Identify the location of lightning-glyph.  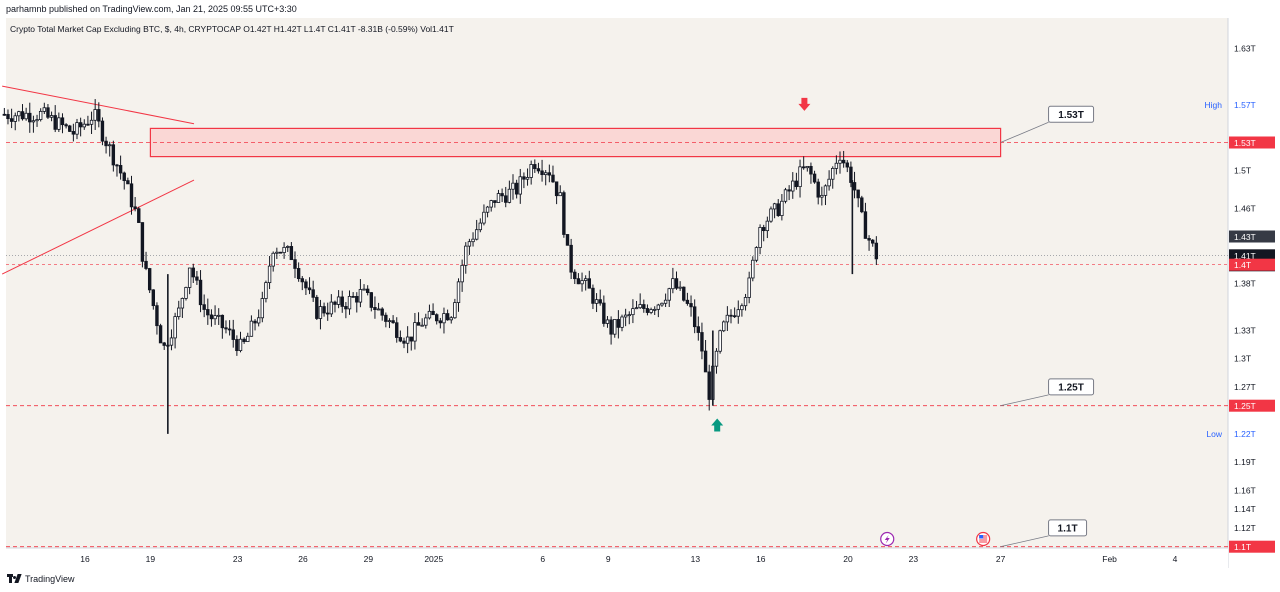
(887, 539).